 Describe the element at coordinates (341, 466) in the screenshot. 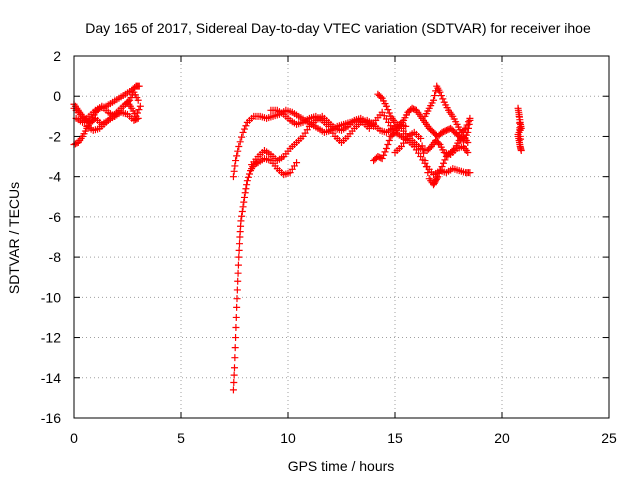

I see `x-axis-label: GPS time / hours` at that location.